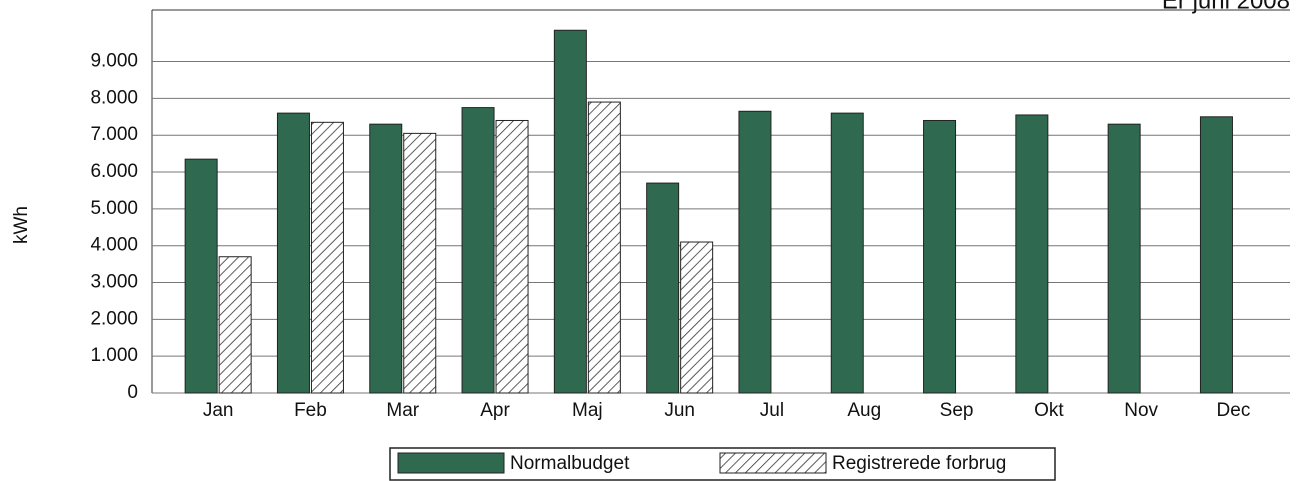  I want to click on legend-box, so click(722, 464).